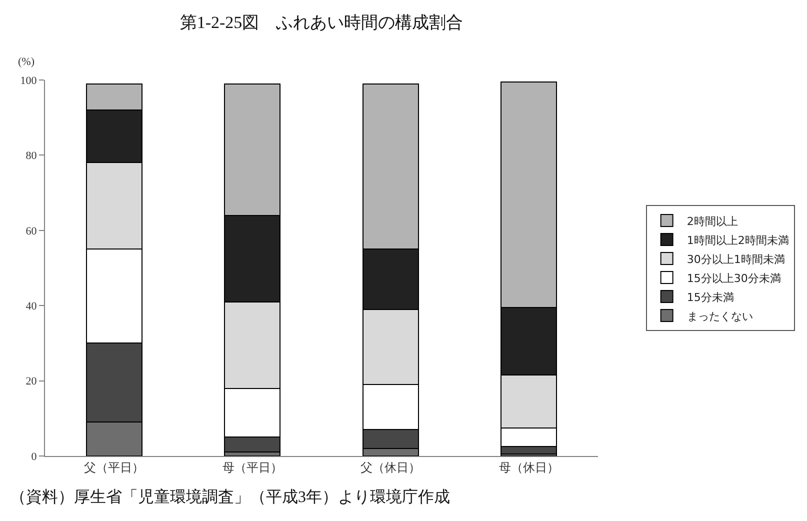 This screenshot has height=521, width=807. Describe the element at coordinates (322, 22) in the screenshot. I see `chart-title: 第1-2-25図 ふれあい時間の構成割合` at that location.